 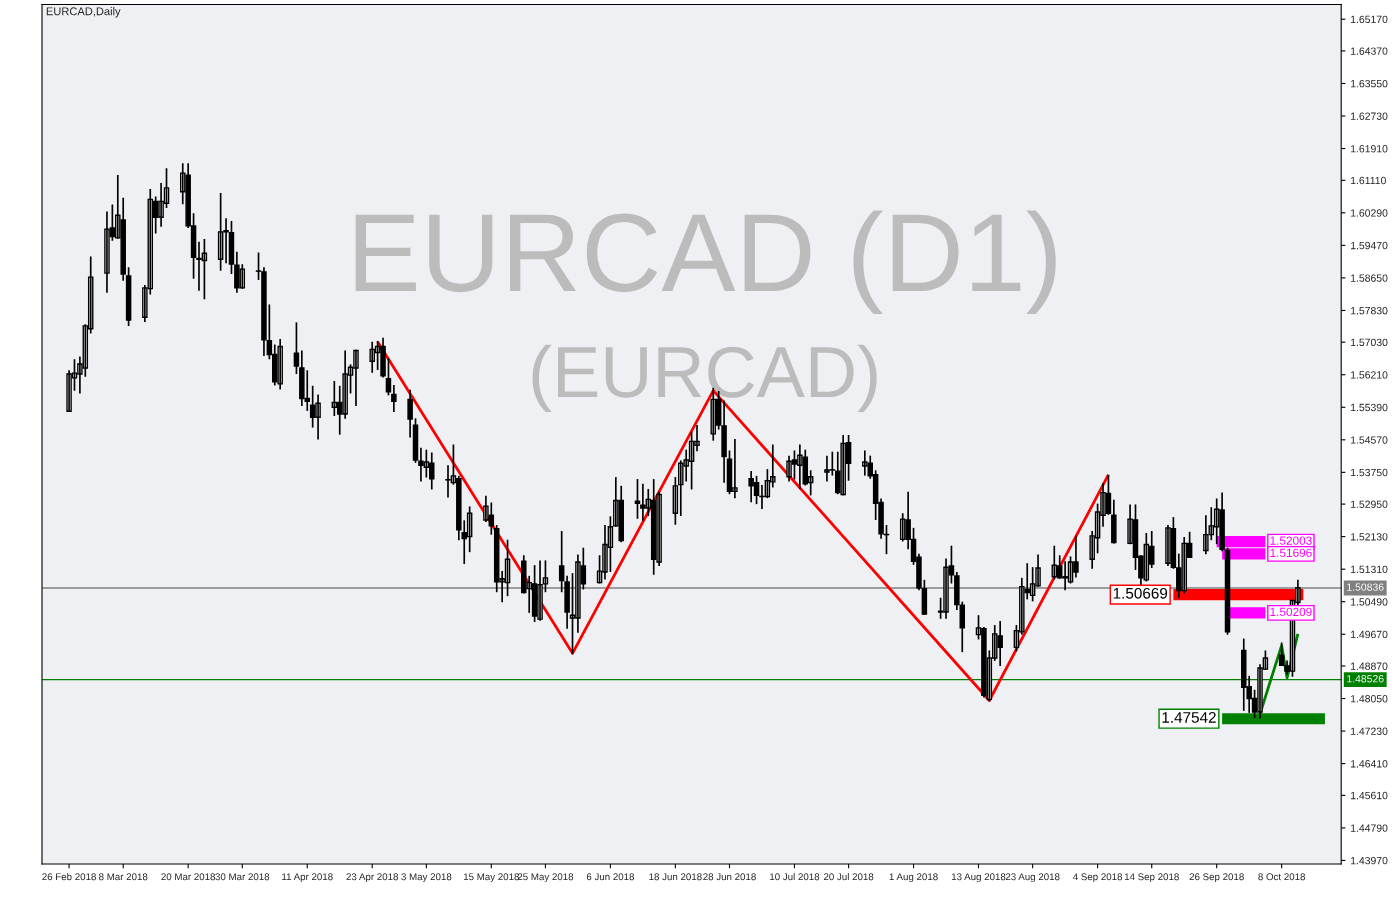 I want to click on x-tick-label: 8 Mar 2018, so click(x=123, y=877).